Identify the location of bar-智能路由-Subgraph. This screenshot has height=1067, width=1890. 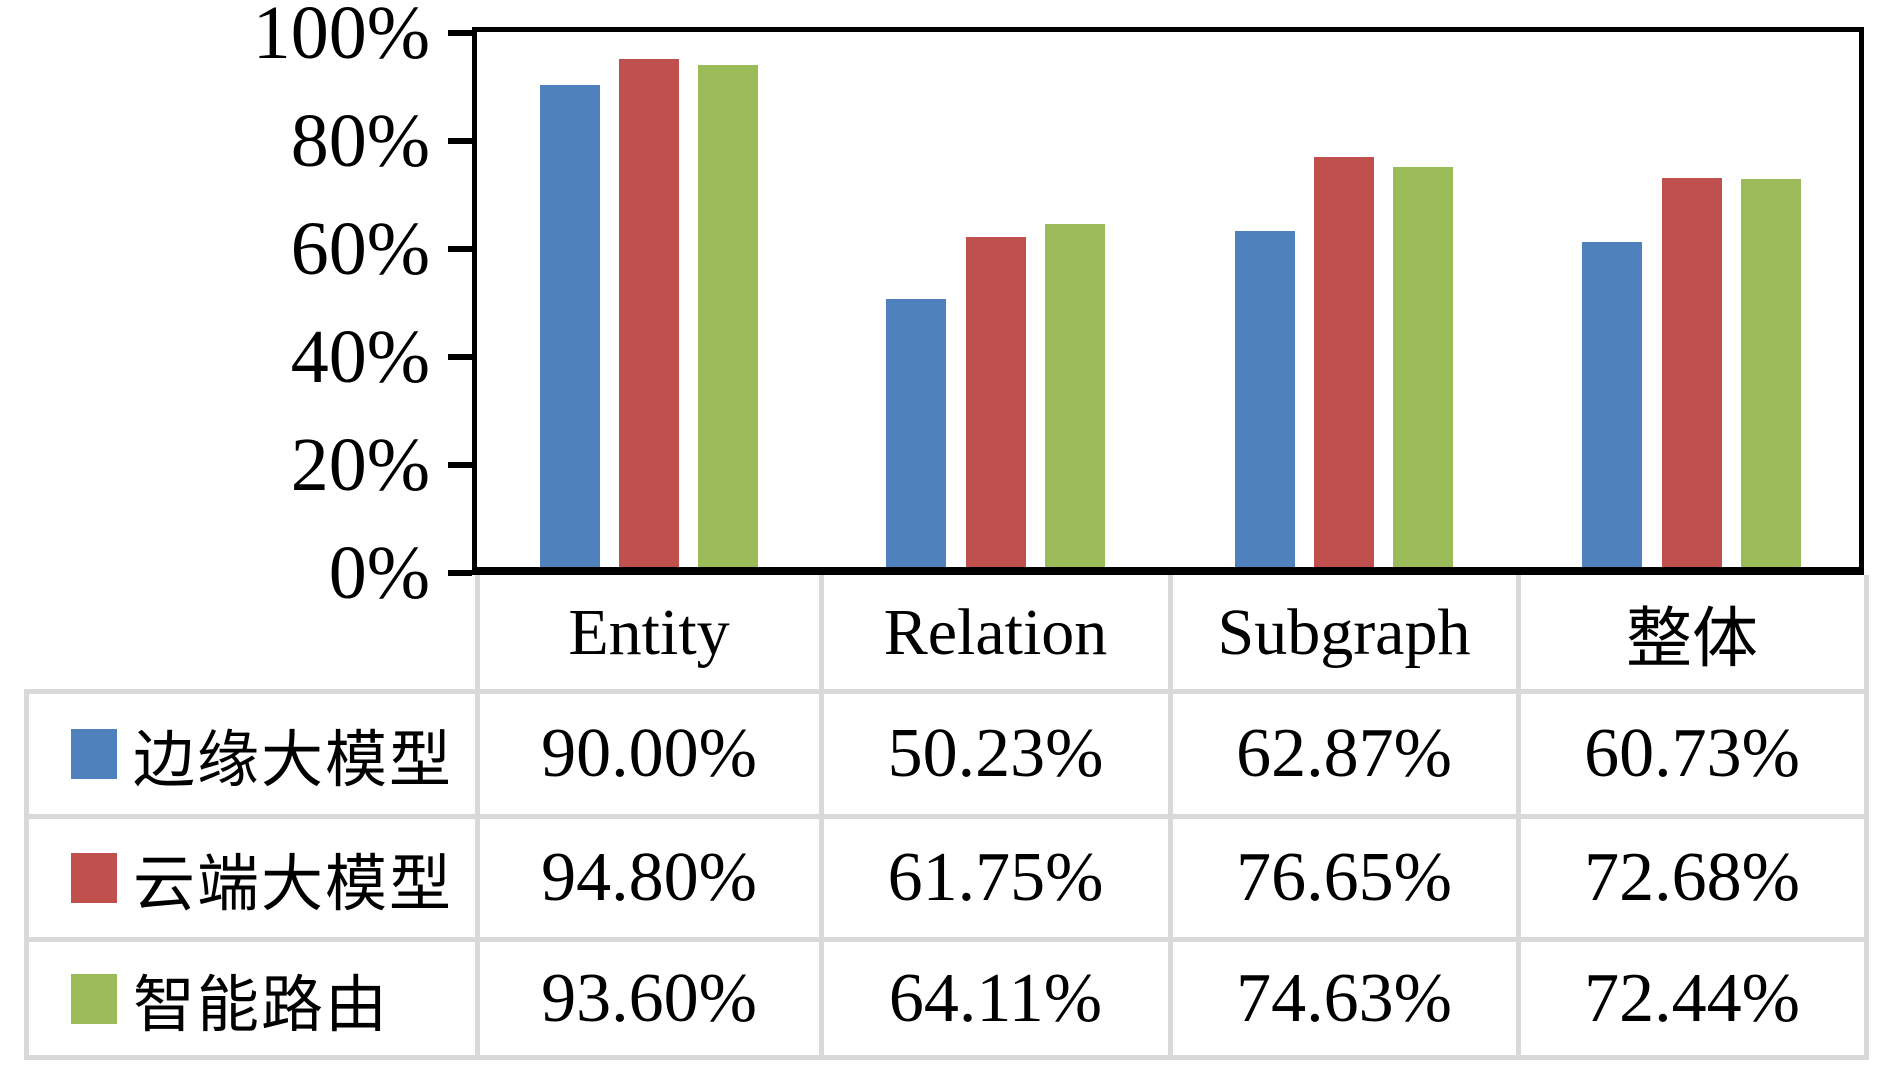
(1423, 368).